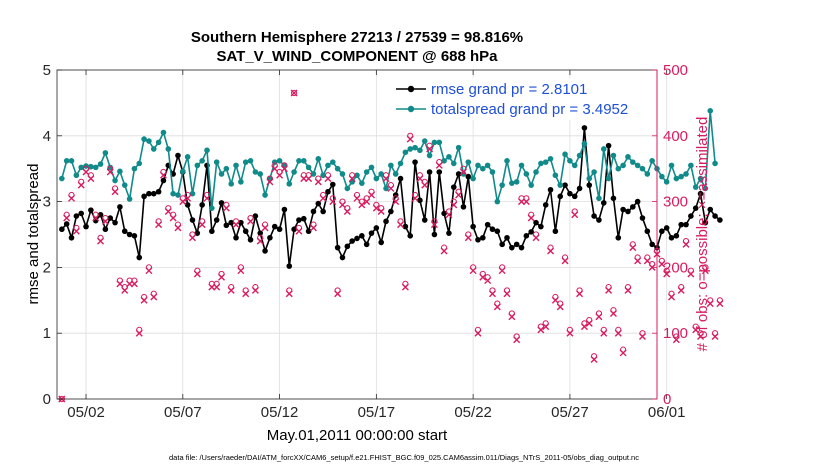 The height and width of the screenshot is (470, 830). Describe the element at coordinates (509, 89) in the screenshot. I see `legend-label-rmse: rmse grand pr = 2.8101` at that location.